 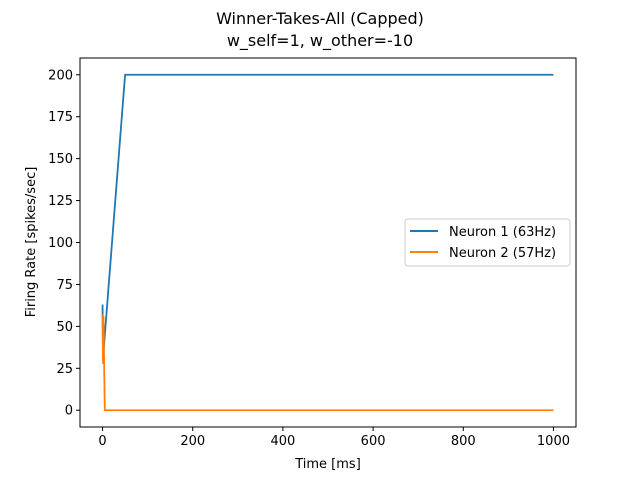 I want to click on y-tick-label: 50, so click(x=64, y=327).